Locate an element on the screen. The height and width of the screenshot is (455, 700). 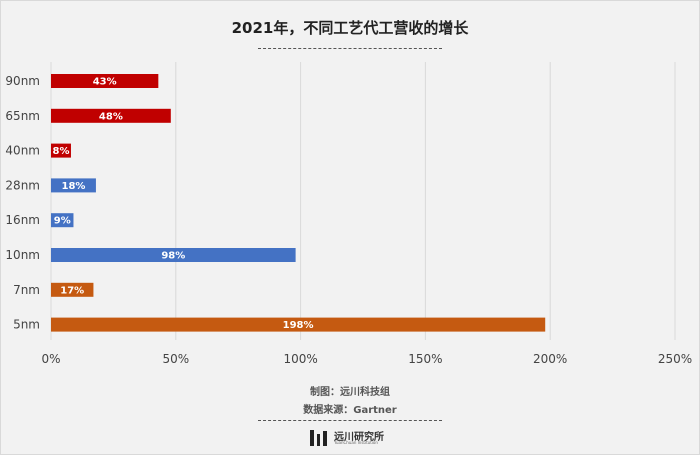
category-label: 40nm is located at coordinates (22, 151).